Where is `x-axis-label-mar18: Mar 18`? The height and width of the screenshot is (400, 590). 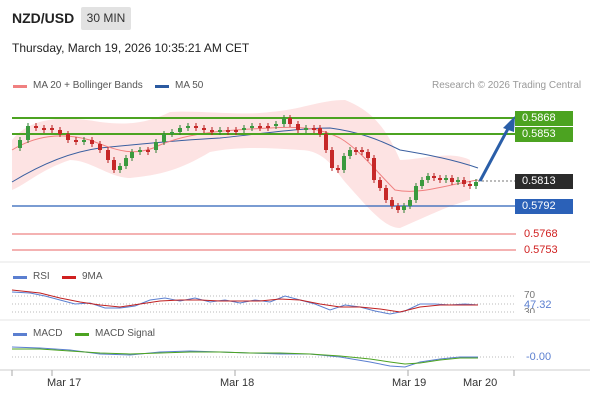 x-axis-label-mar18: Mar 18 is located at coordinates (237, 383).